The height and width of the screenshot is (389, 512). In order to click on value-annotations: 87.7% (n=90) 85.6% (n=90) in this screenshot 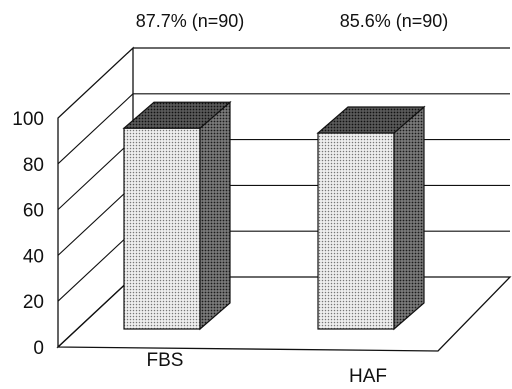, I will do `click(292, 21)`.